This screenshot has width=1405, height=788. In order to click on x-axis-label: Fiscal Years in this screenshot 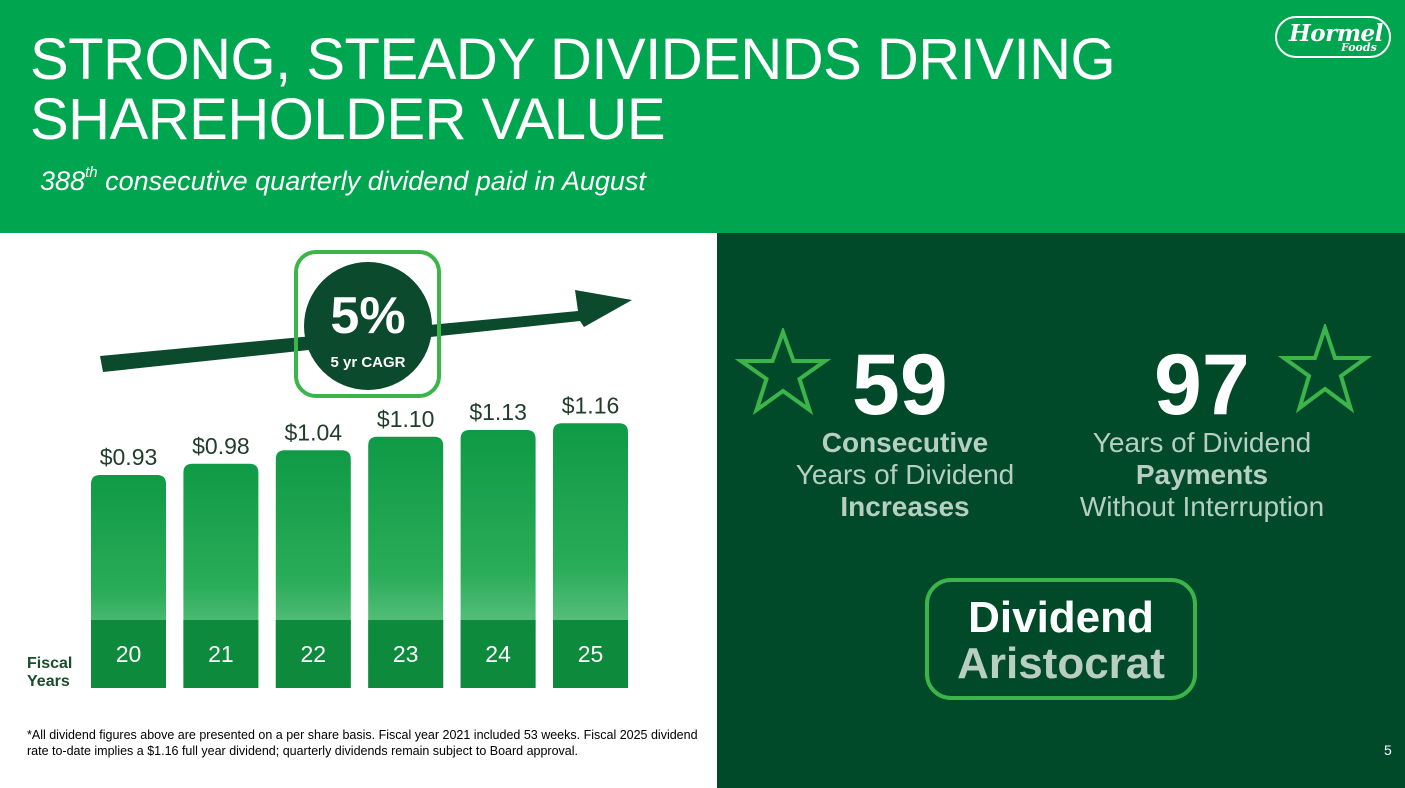, I will do `click(49, 673)`.